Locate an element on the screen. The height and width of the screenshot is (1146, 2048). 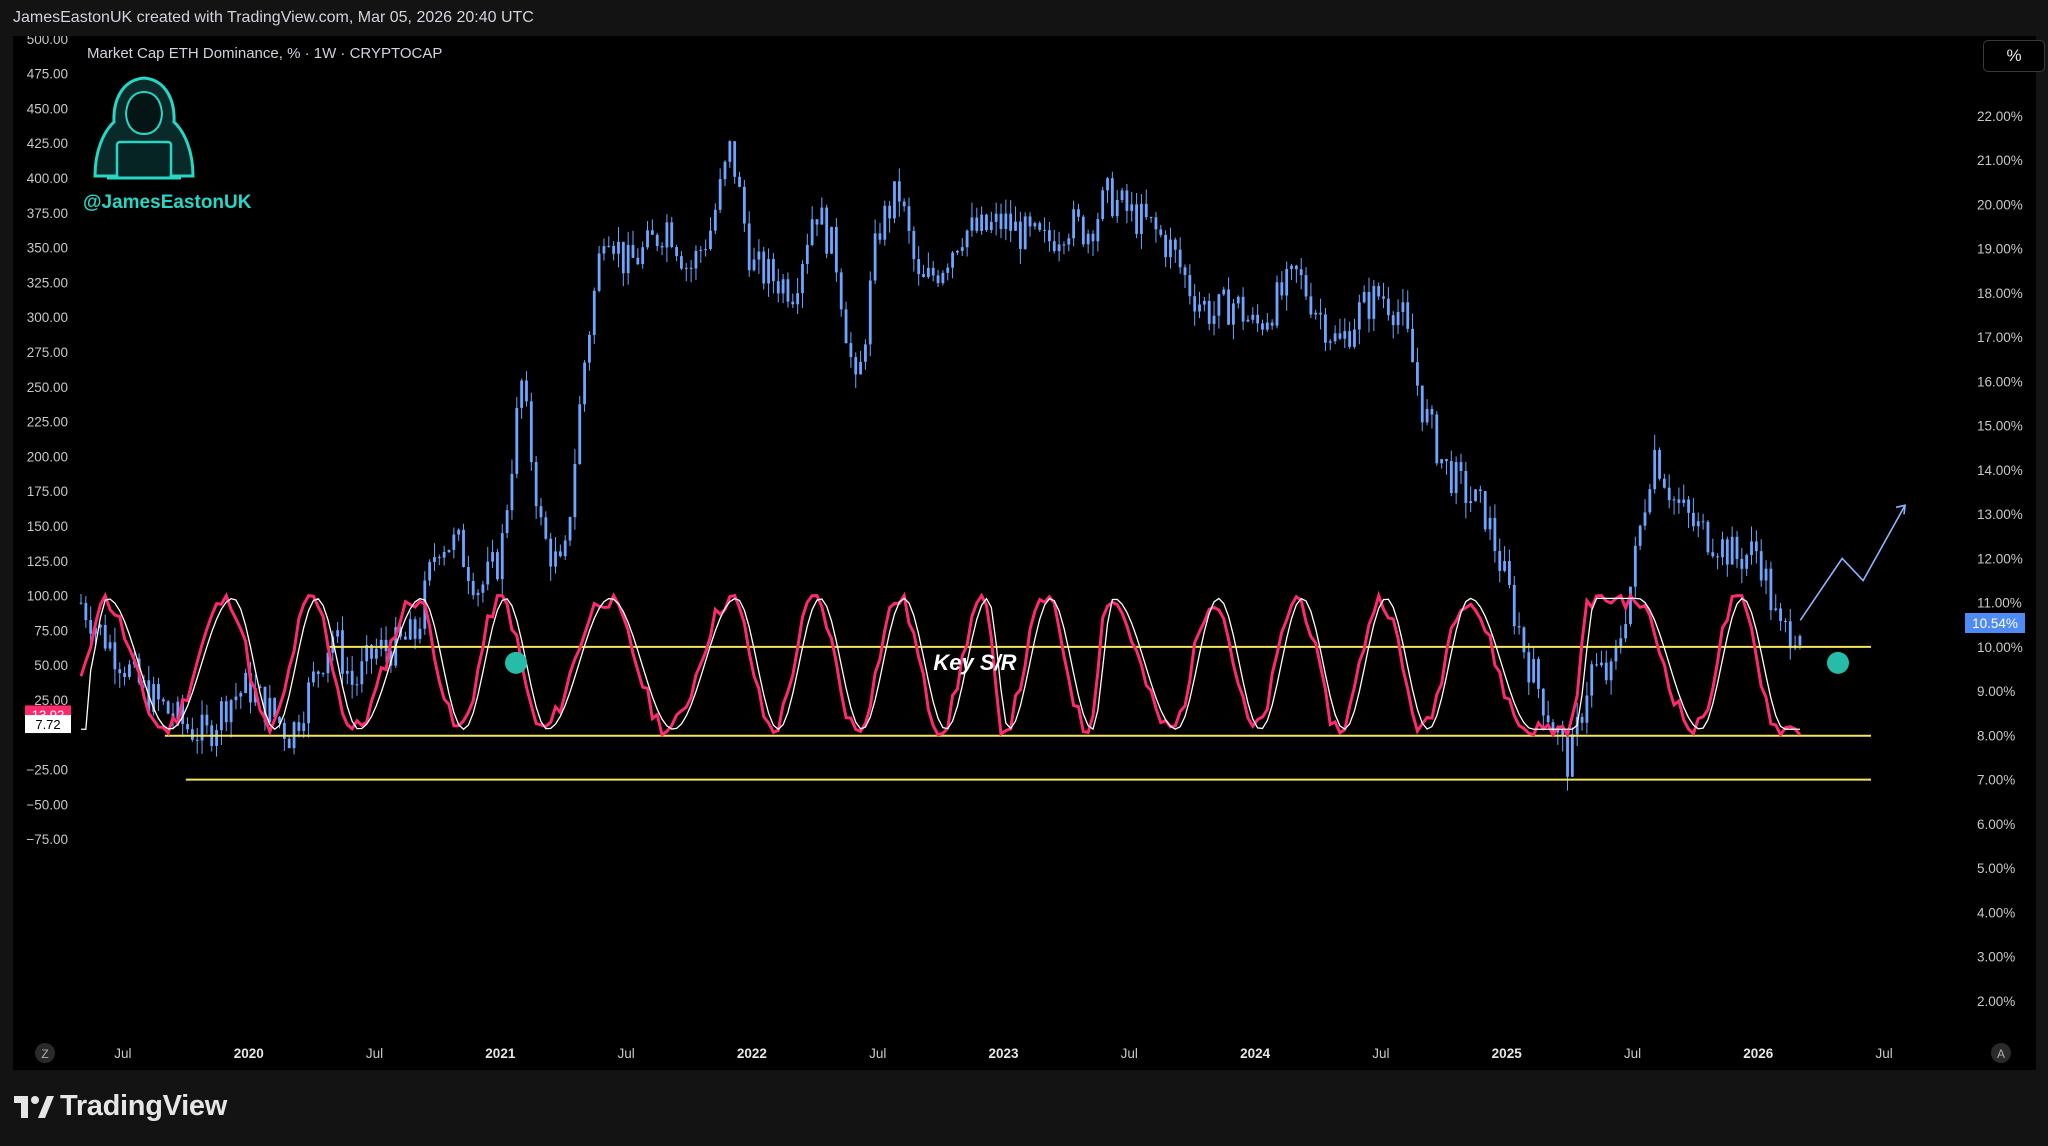
last-price-badge-bg is located at coordinates (1995, 622).